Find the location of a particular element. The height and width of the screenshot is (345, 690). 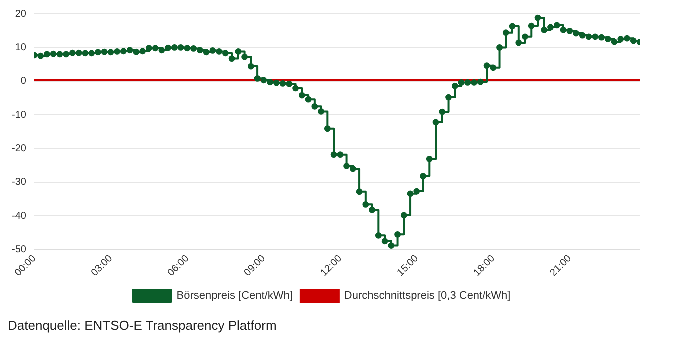

y-tick-label: -40 is located at coordinates (19, 216).